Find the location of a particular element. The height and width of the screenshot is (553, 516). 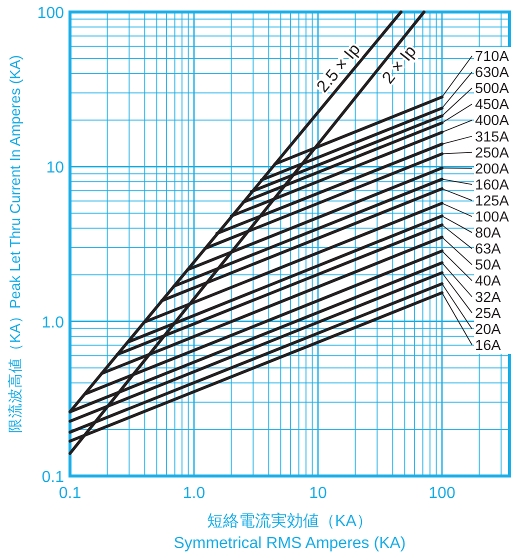

y-tick-label: 0.1 is located at coordinates (53, 477).